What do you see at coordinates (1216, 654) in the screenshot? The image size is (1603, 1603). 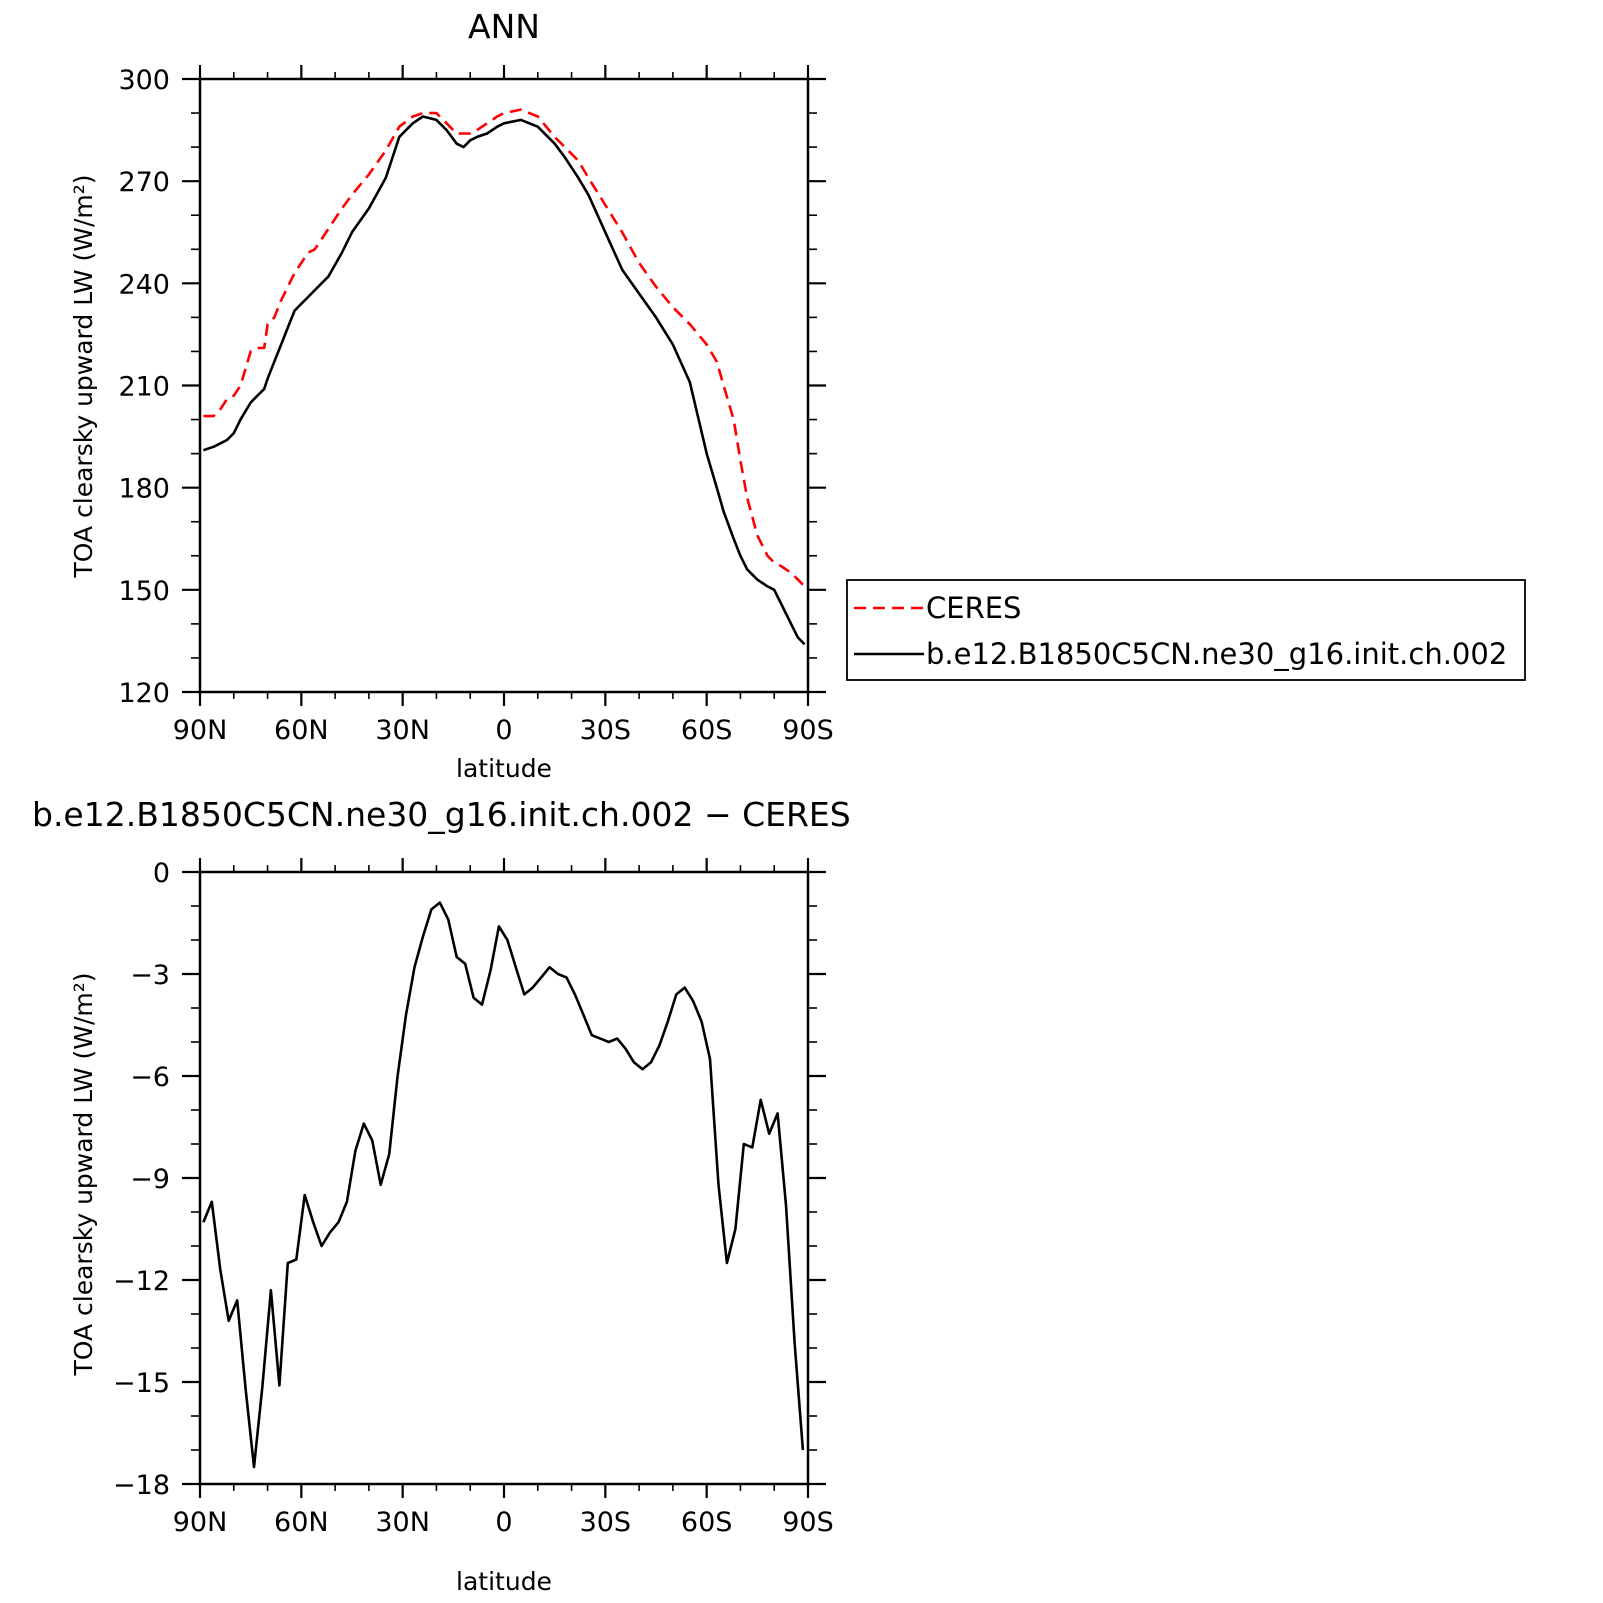 I see `legend-label-model: b.e12.B1850C5CN.ne30_g16.init.ch.002` at bounding box center [1216, 654].